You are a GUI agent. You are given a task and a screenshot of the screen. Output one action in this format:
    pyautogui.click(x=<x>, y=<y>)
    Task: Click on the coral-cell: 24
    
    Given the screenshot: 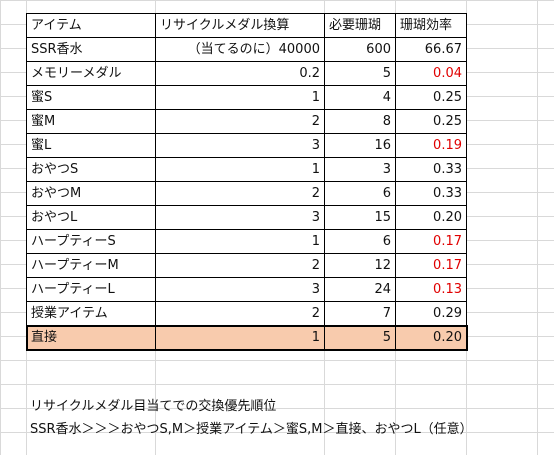 What is the action you would take?
    pyautogui.click(x=360, y=289)
    